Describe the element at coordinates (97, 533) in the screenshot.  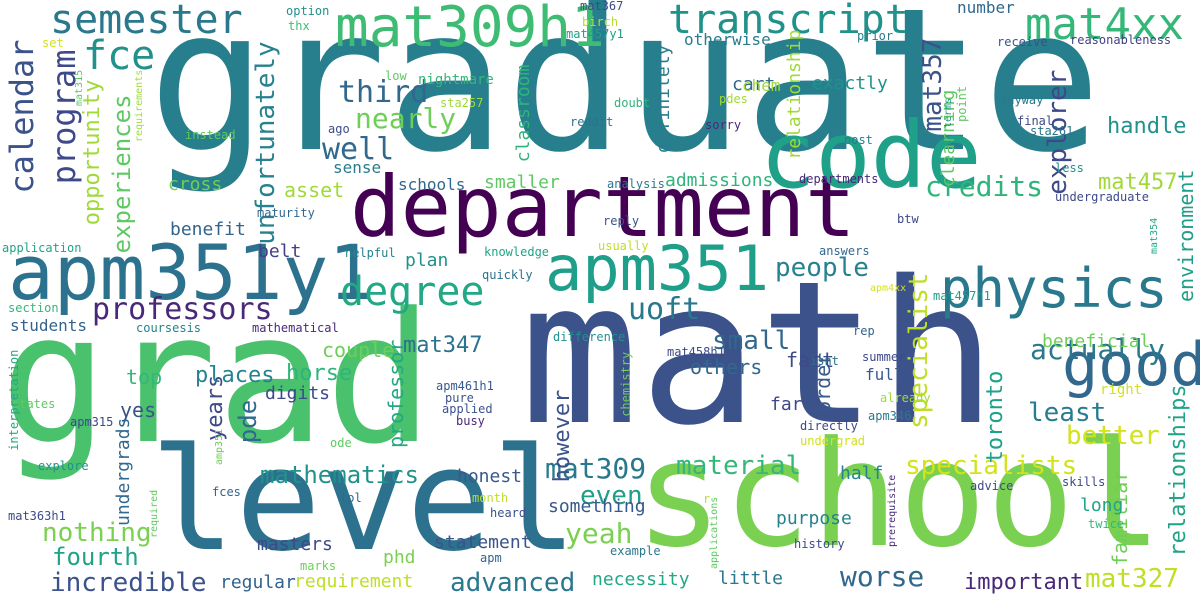
I see `word-nothing: nothing` at that location.